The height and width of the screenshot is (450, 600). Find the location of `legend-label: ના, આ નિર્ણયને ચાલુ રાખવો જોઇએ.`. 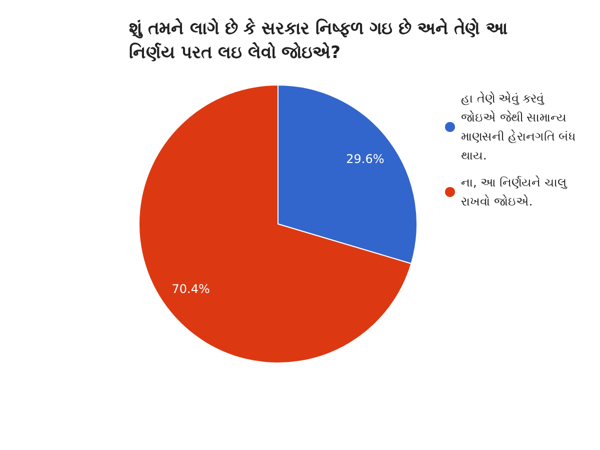

legend-label: ના, આ નિર્ણયને ચાલુ રાખવો જોઇએ. is located at coordinates (515, 192).